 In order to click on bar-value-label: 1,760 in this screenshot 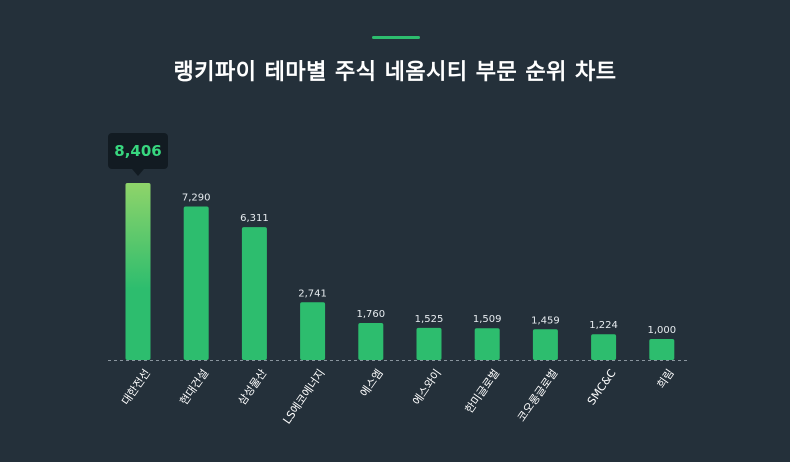, I will do `click(370, 314)`.